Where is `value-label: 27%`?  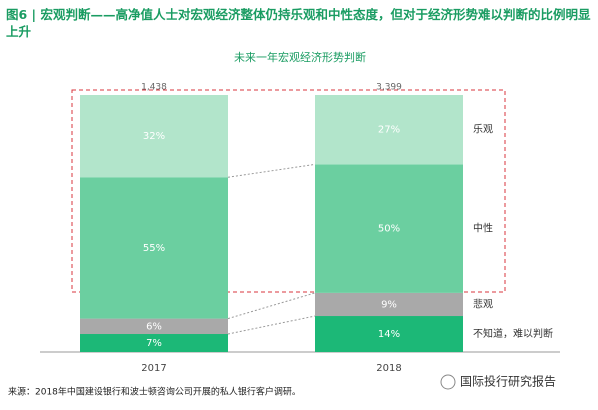 value-label: 27% is located at coordinates (389, 130).